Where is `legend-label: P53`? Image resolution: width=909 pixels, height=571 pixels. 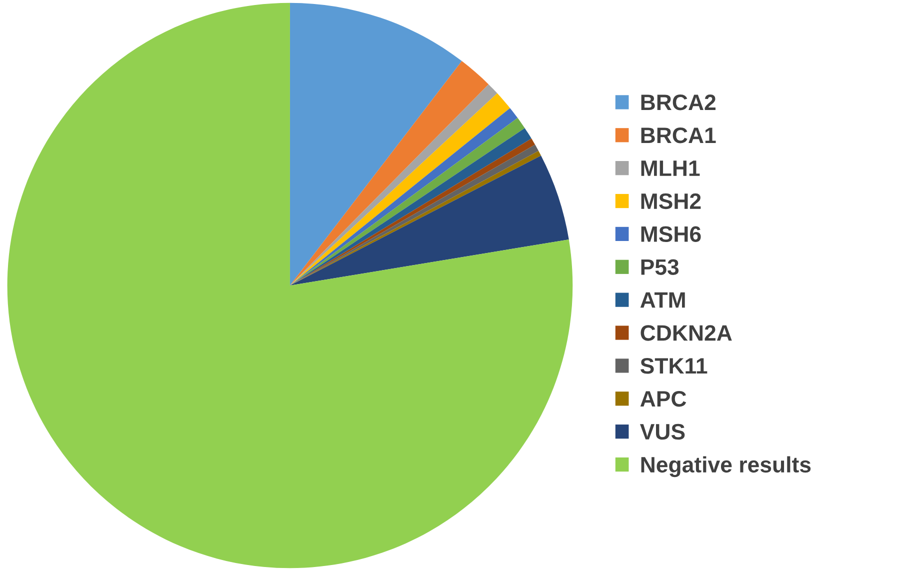 legend-label: P53 is located at coordinates (660, 267).